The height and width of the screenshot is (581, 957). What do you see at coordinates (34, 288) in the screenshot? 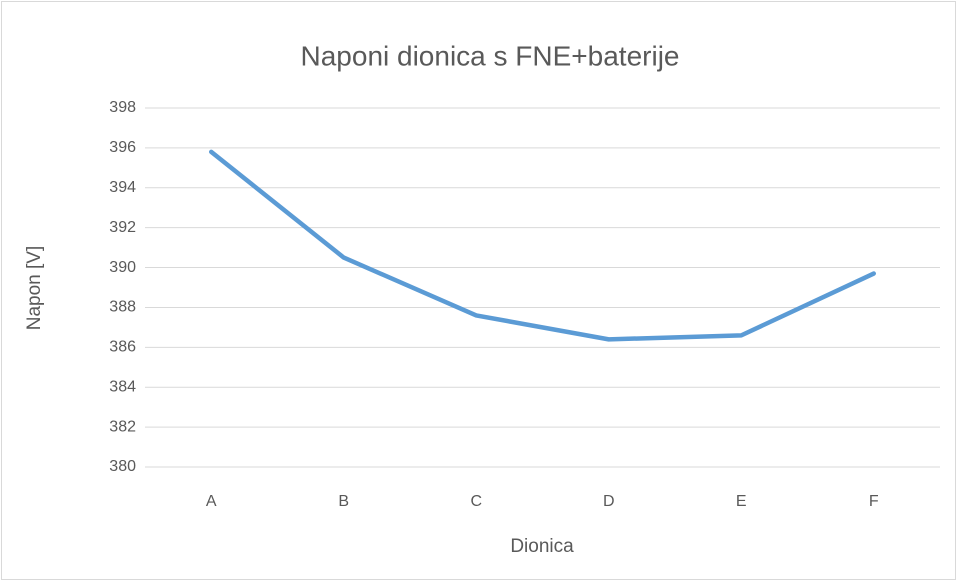
I see `y-axis-label: Napon [V]` at bounding box center [34, 288].